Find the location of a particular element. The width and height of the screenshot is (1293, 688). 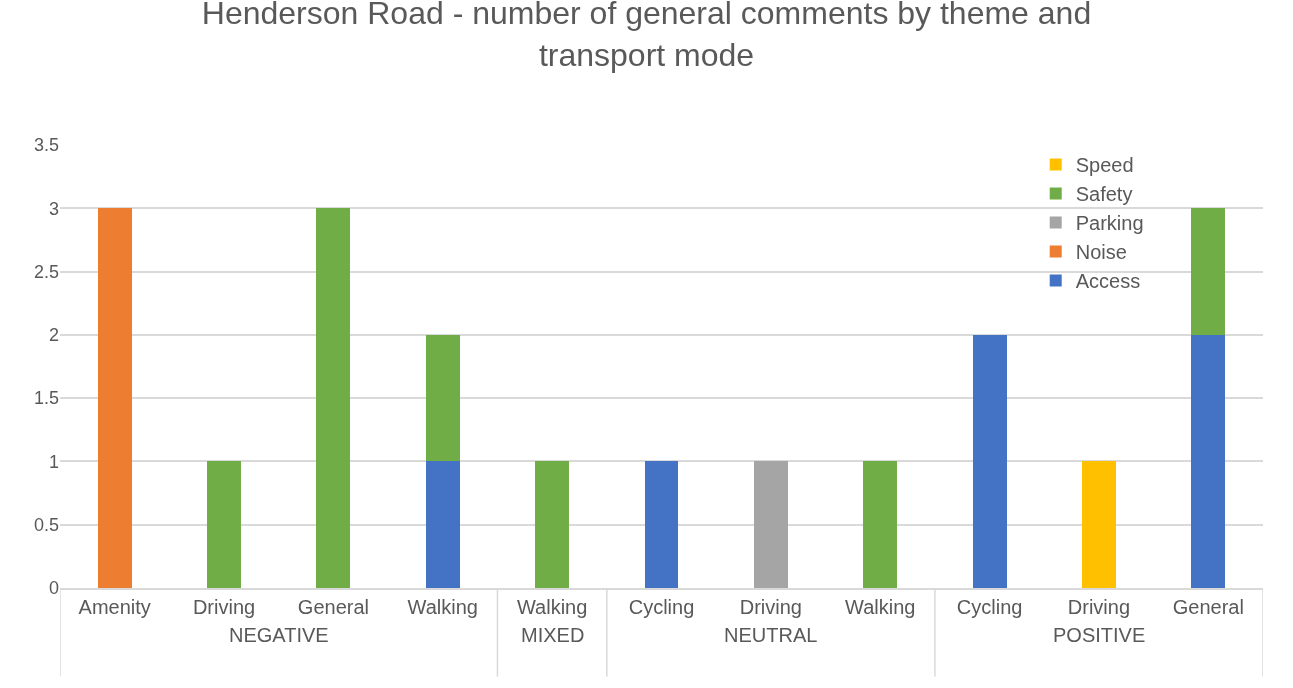

legend-label: Access is located at coordinates (1108, 281).